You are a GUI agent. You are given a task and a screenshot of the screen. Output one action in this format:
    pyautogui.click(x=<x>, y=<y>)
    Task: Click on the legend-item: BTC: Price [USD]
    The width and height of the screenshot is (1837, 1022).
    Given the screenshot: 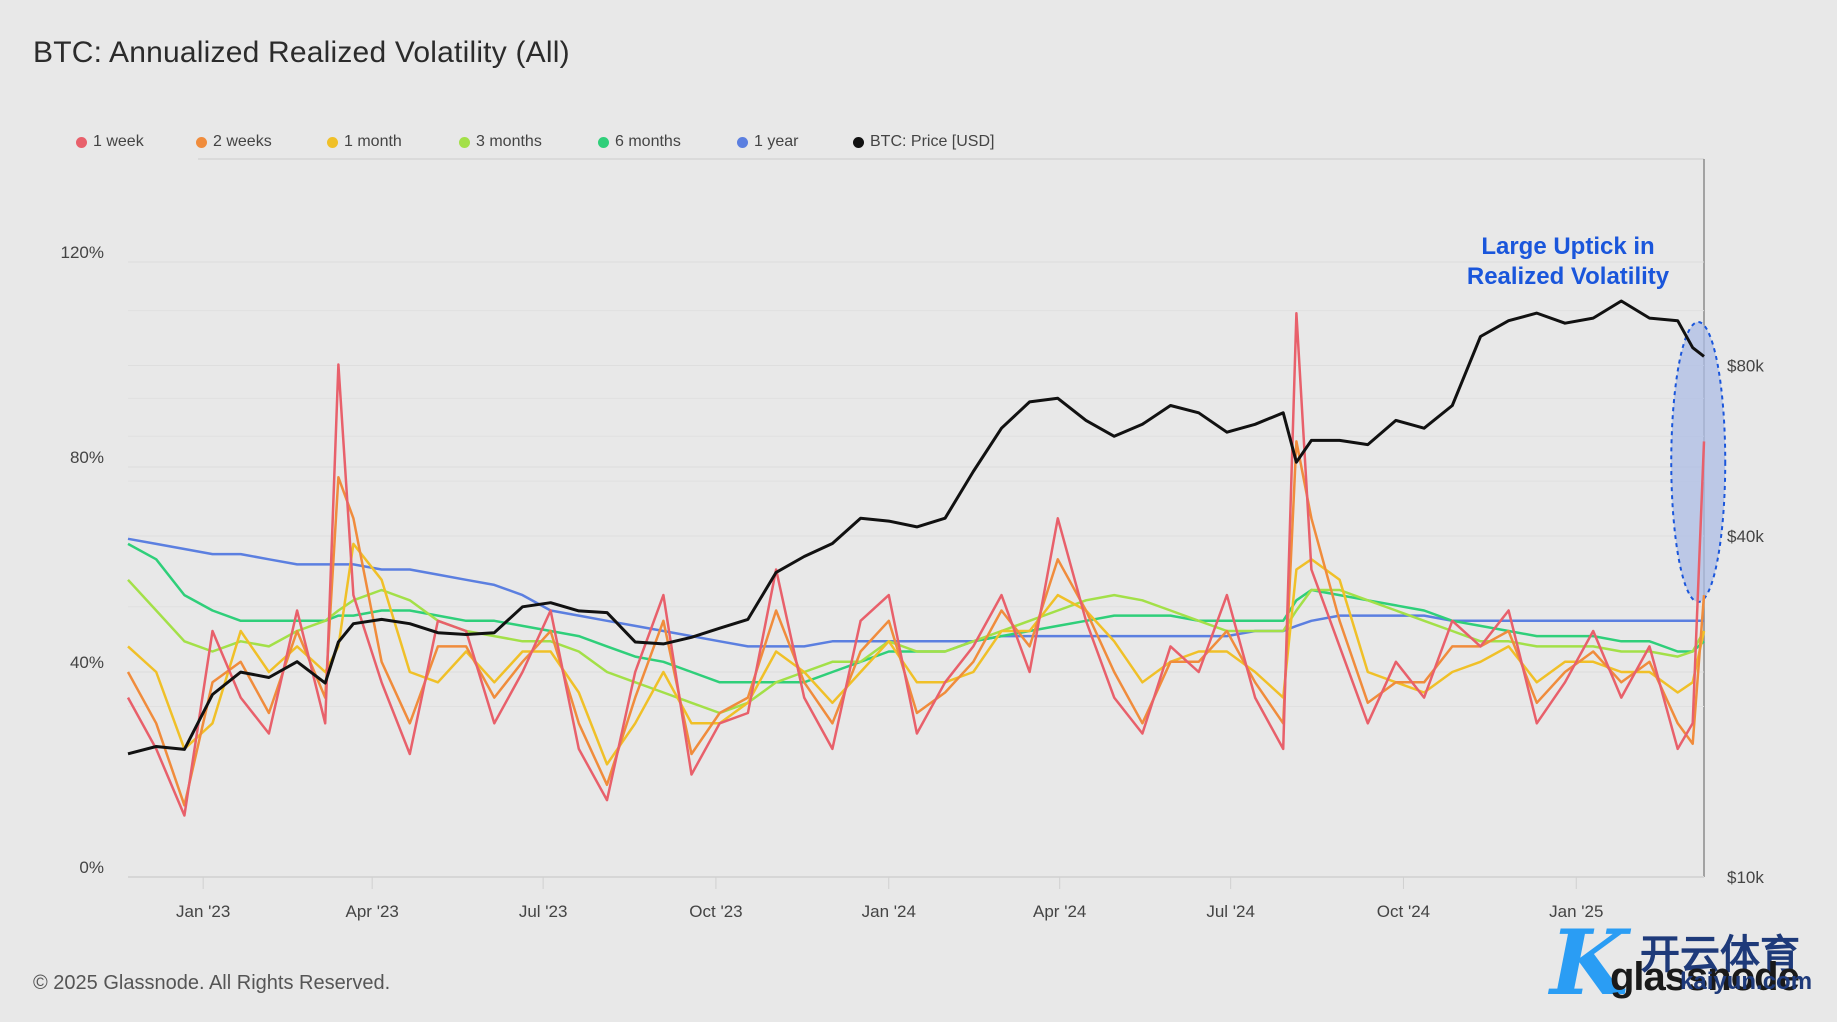 What is the action you would take?
    pyautogui.click(x=923, y=142)
    